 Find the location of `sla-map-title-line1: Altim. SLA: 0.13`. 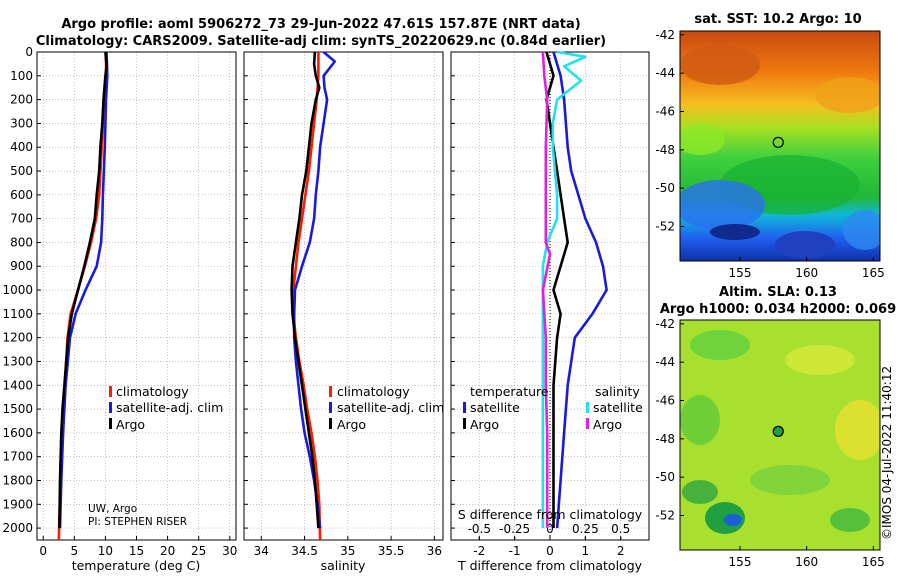

sla-map-title-line1: Altim. SLA: 0.13 is located at coordinates (778, 292).